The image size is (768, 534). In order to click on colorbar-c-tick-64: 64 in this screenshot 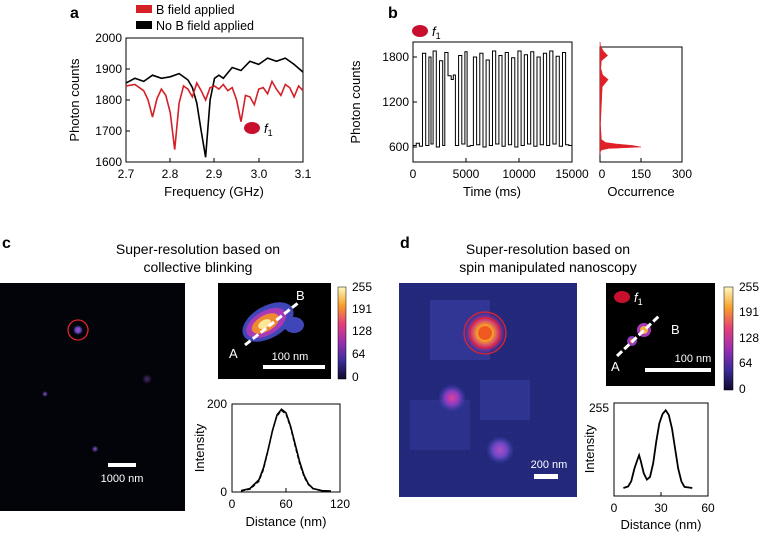, I will do `click(359, 354)`.